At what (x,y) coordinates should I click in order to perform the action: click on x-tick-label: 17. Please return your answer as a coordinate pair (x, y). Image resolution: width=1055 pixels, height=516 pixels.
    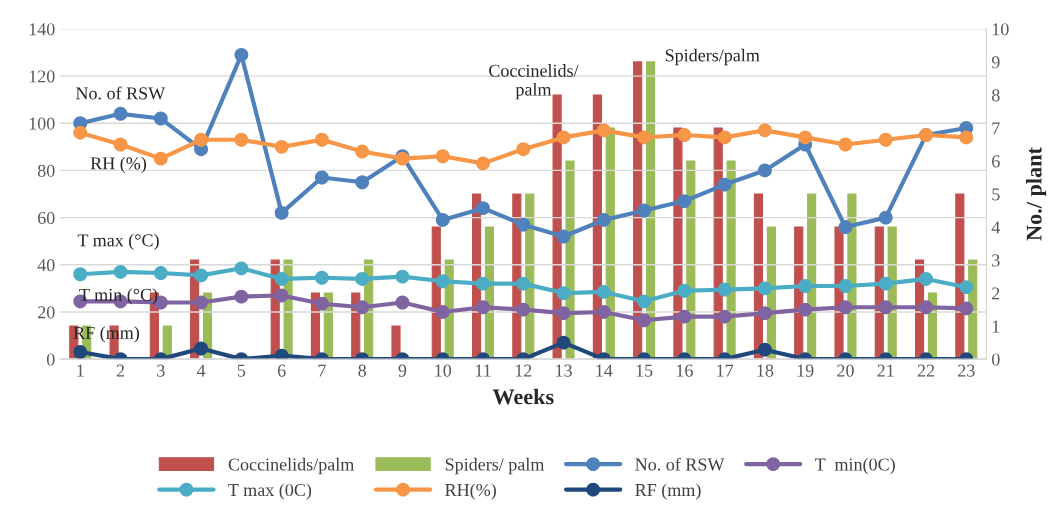
    Looking at the image, I should click on (725, 370).